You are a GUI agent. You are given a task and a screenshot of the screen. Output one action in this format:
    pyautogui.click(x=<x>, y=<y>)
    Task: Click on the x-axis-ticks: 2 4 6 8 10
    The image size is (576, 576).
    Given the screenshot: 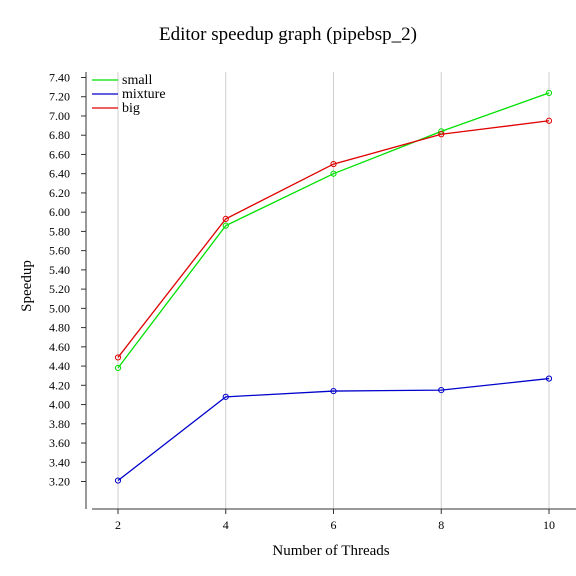 What is the action you would take?
    pyautogui.click(x=335, y=520)
    